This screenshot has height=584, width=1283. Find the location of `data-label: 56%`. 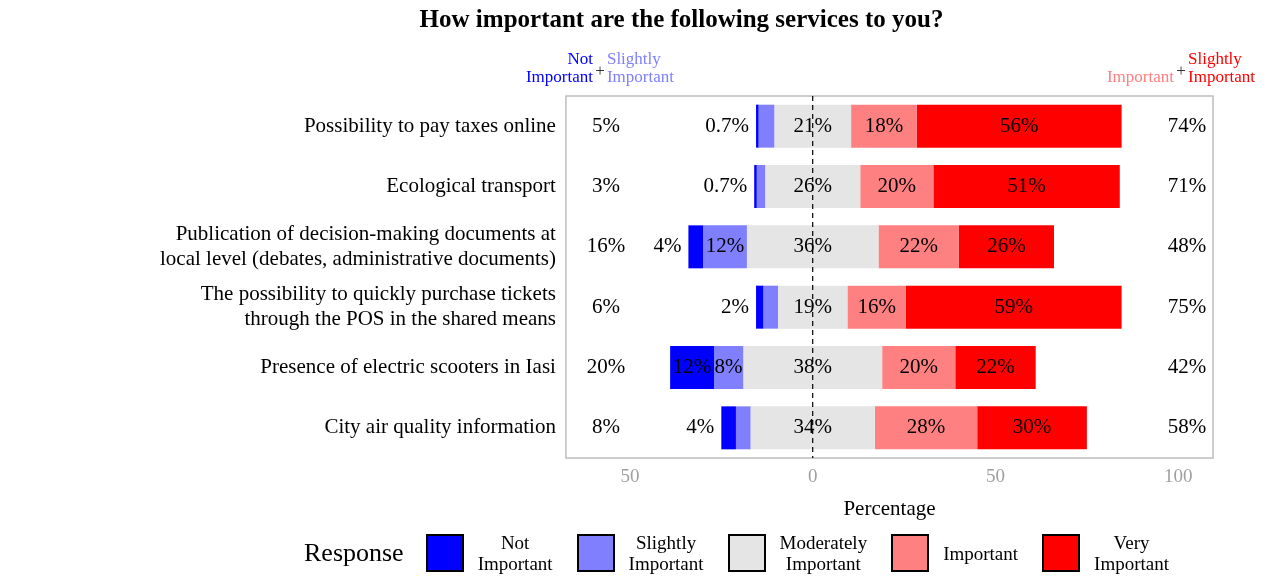

data-label: 56% is located at coordinates (1019, 124).